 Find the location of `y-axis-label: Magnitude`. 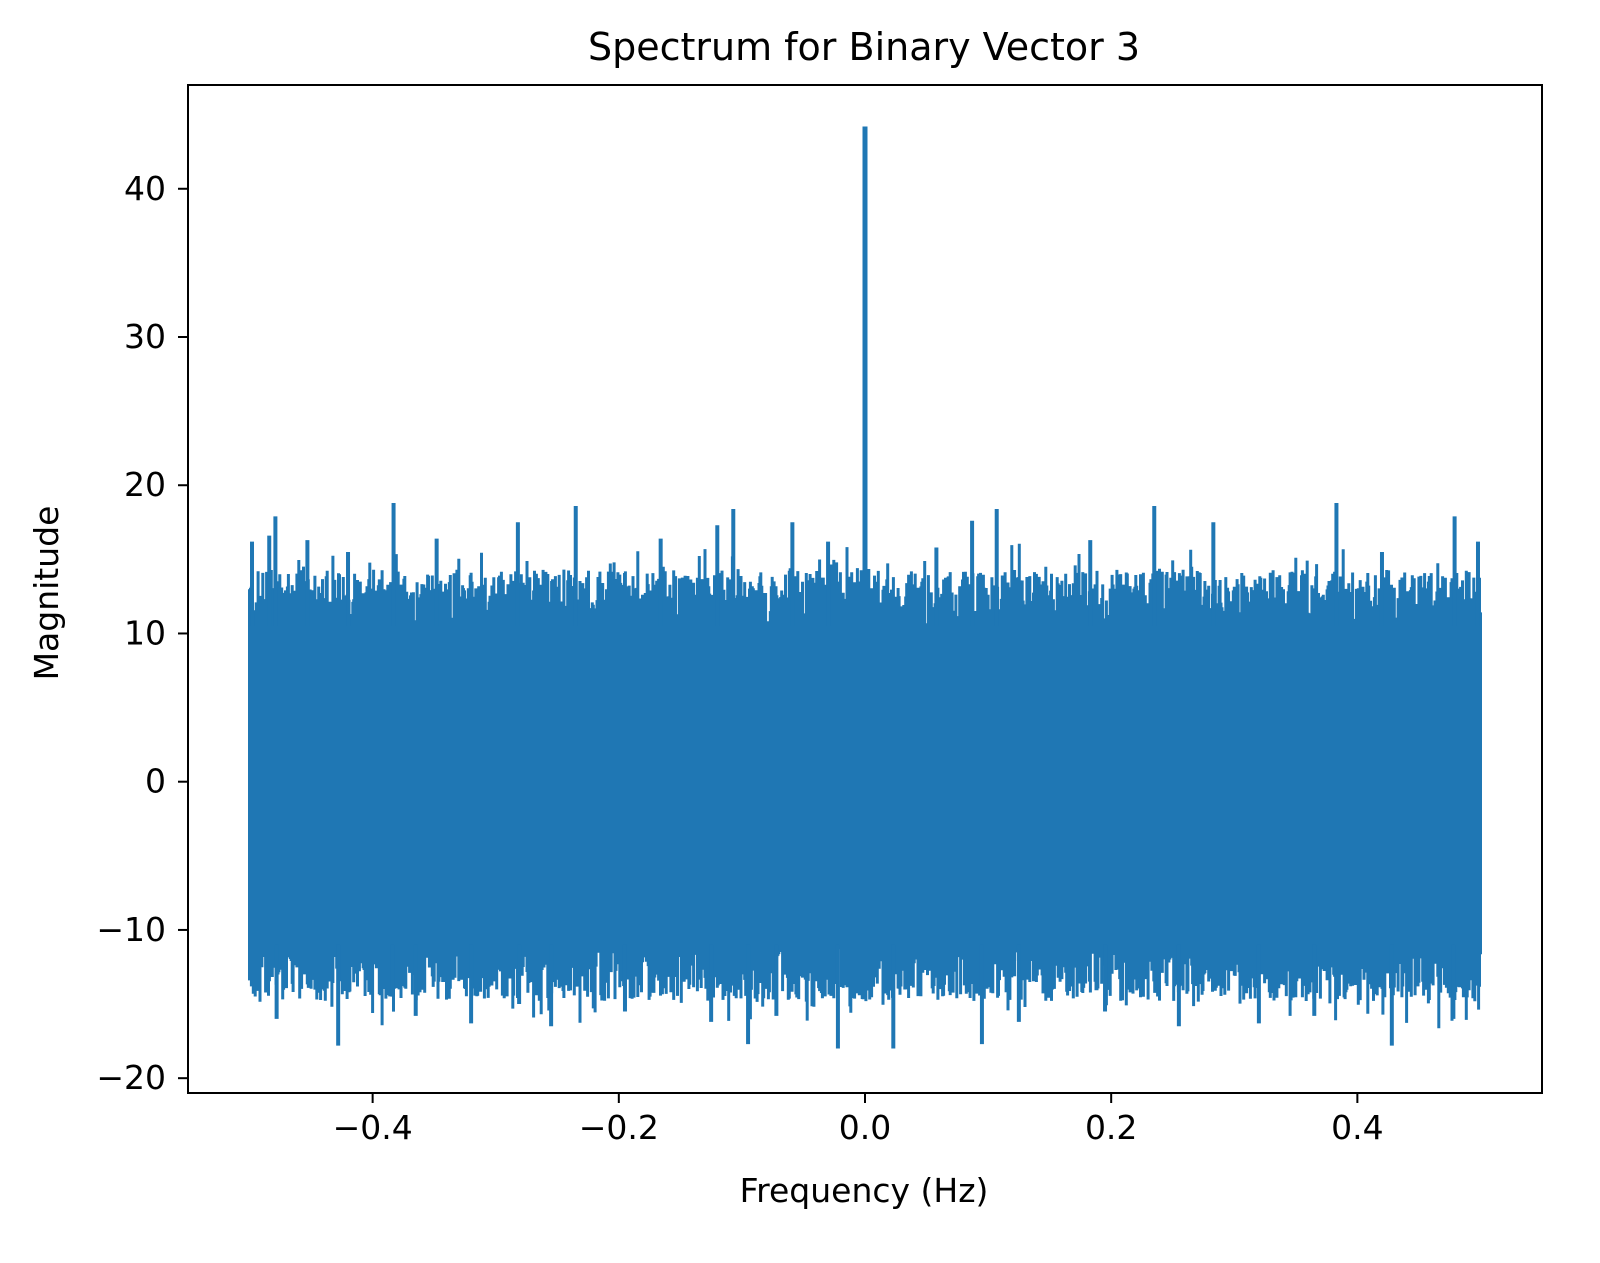

y-axis-label: Magnitude is located at coordinates (46, 593).